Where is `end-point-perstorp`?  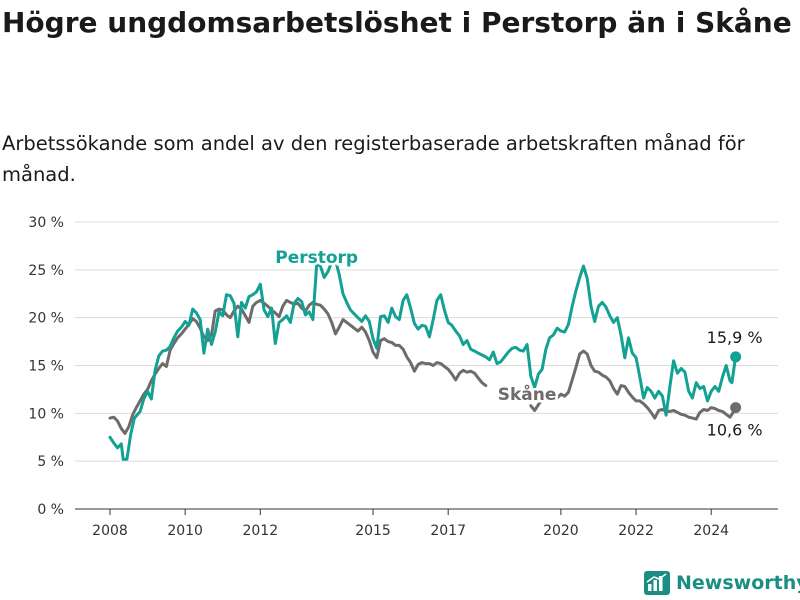 end-point-perstorp is located at coordinates (736, 357).